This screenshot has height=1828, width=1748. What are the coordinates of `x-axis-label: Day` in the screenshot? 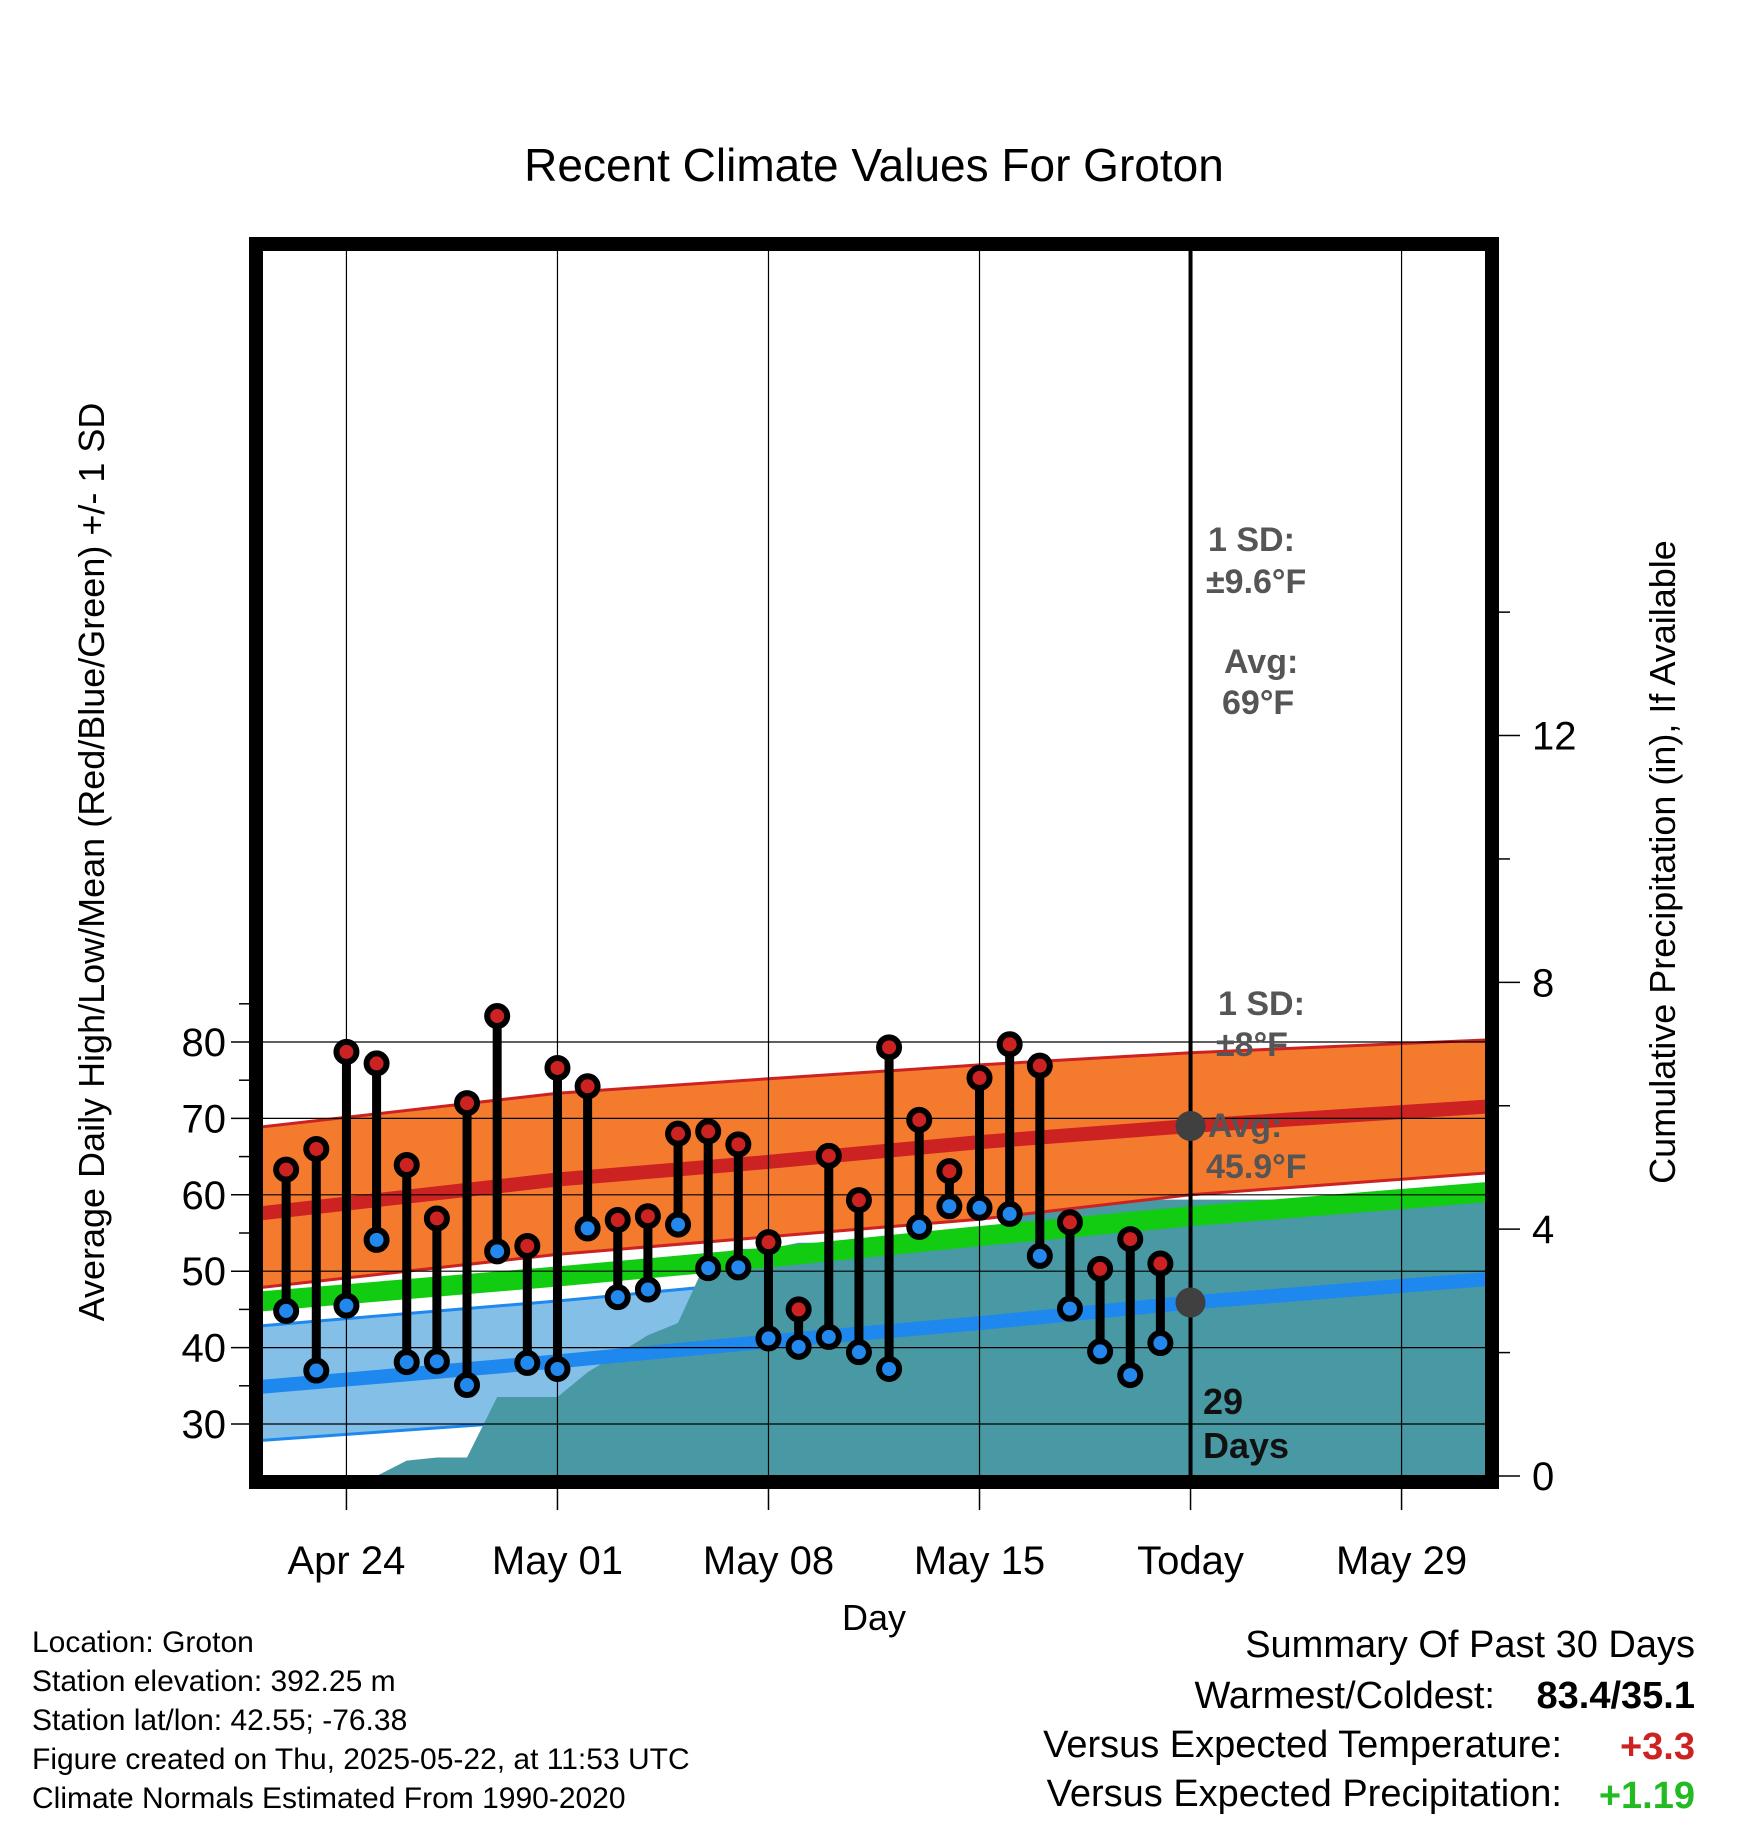 It's located at (874, 1617).